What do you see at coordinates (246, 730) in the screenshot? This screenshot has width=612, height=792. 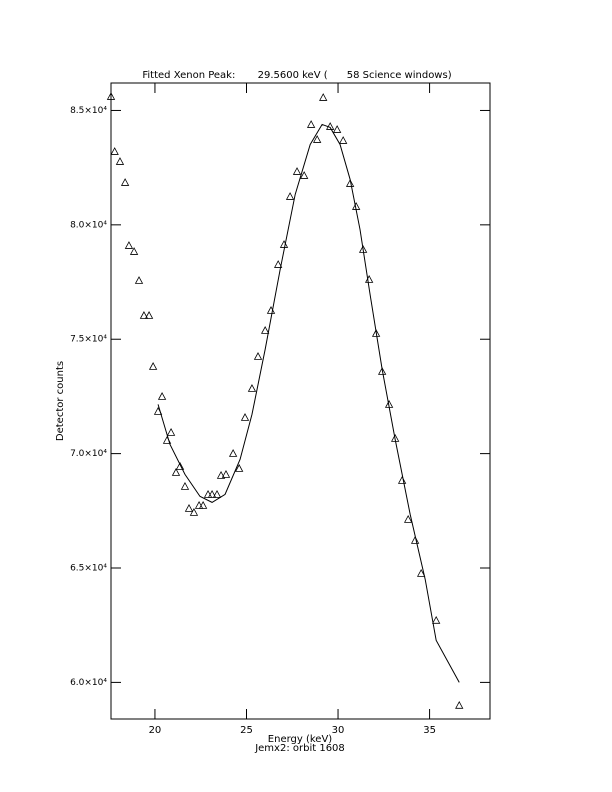 I see `x-tick-label: 25` at bounding box center [246, 730].